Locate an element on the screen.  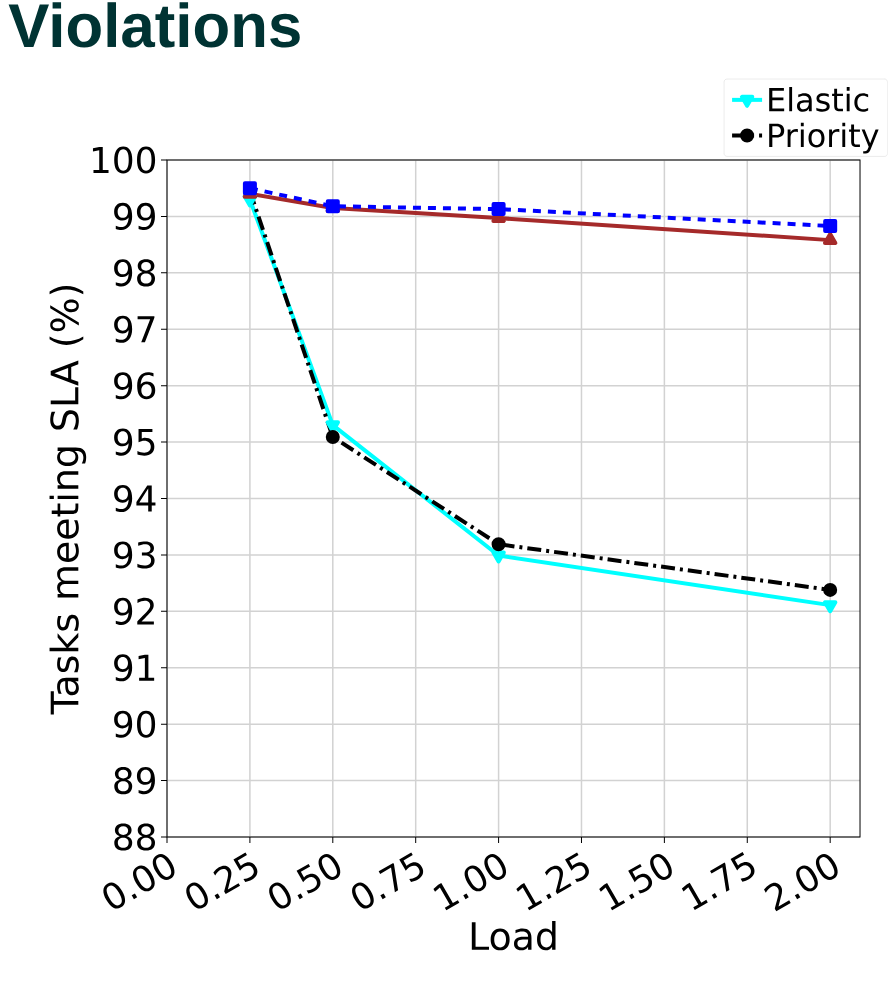
x-tick-label: 1.50 is located at coordinates (635, 882).